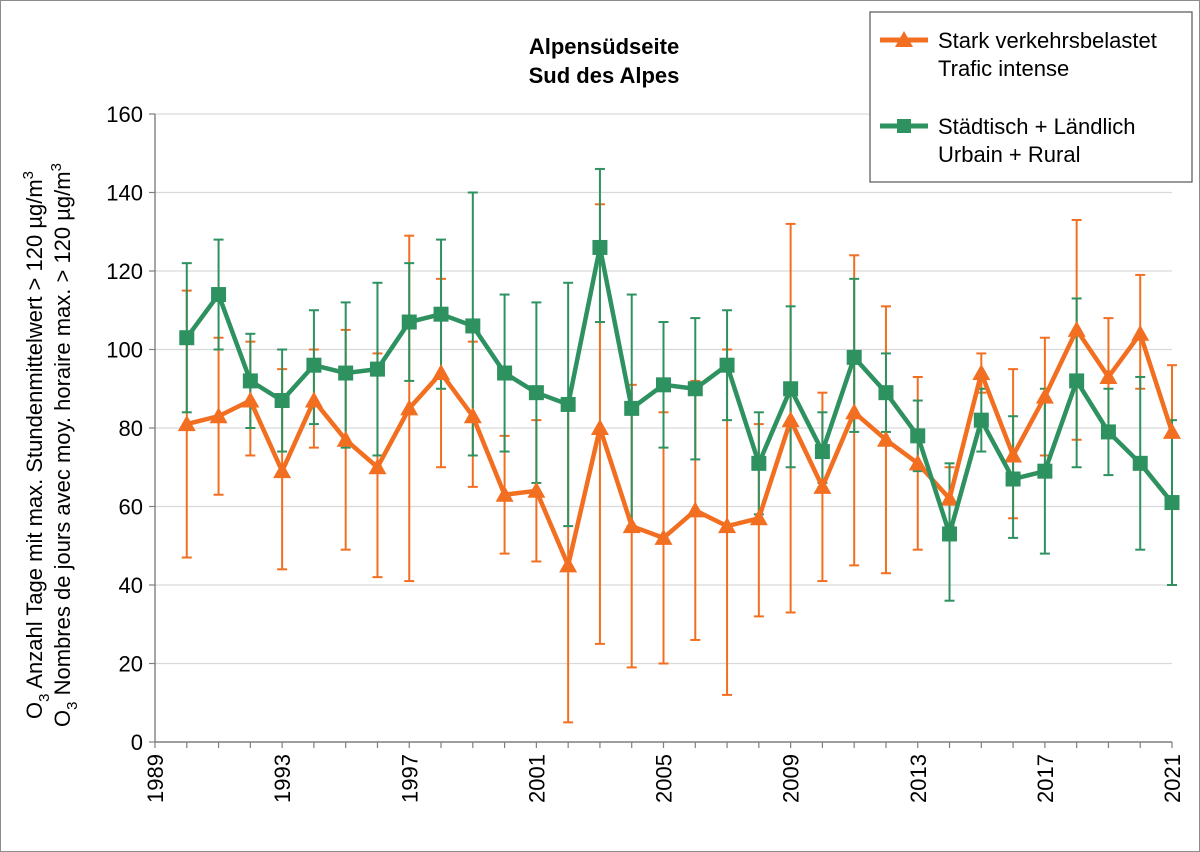  What do you see at coordinates (409, 778) in the screenshot?
I see `x-tick-label: 1997` at bounding box center [409, 778].